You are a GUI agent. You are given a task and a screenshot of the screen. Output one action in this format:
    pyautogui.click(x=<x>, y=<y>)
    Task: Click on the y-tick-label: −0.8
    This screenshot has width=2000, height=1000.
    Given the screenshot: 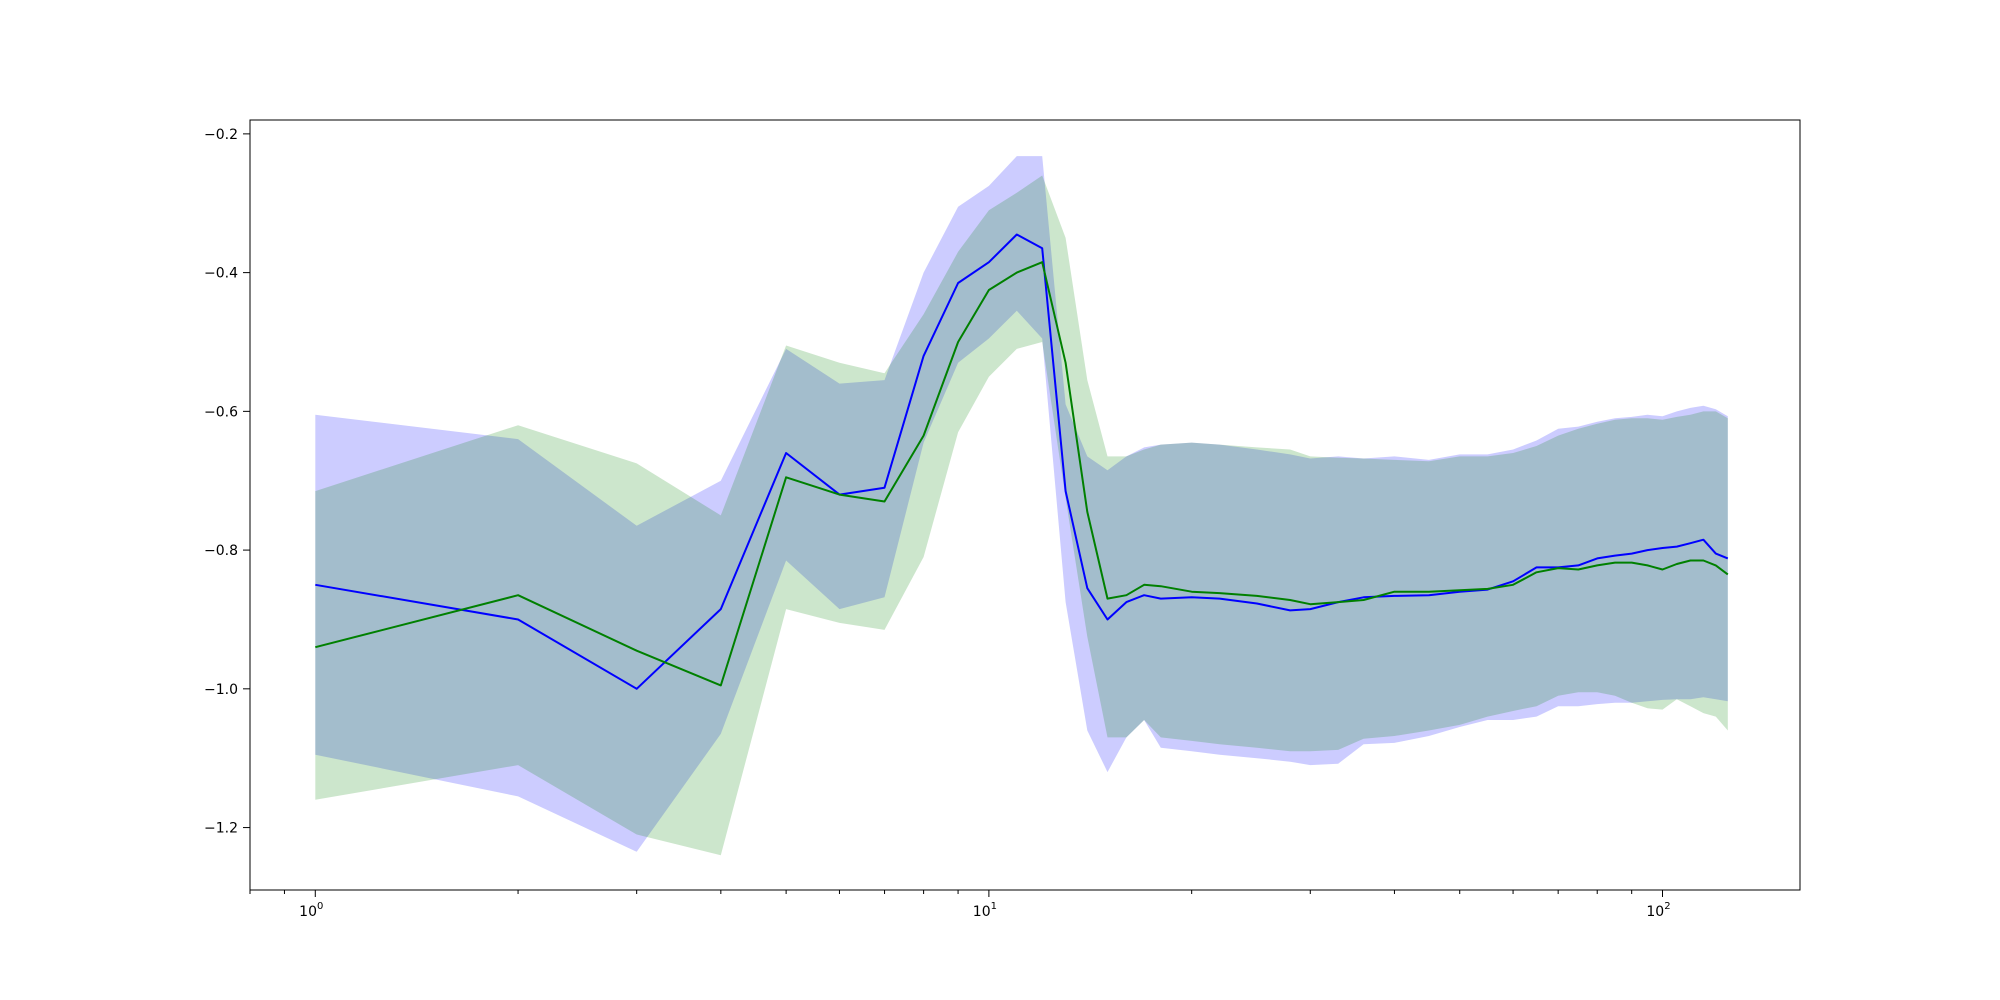 What is the action you would take?
    pyautogui.click(x=221, y=551)
    